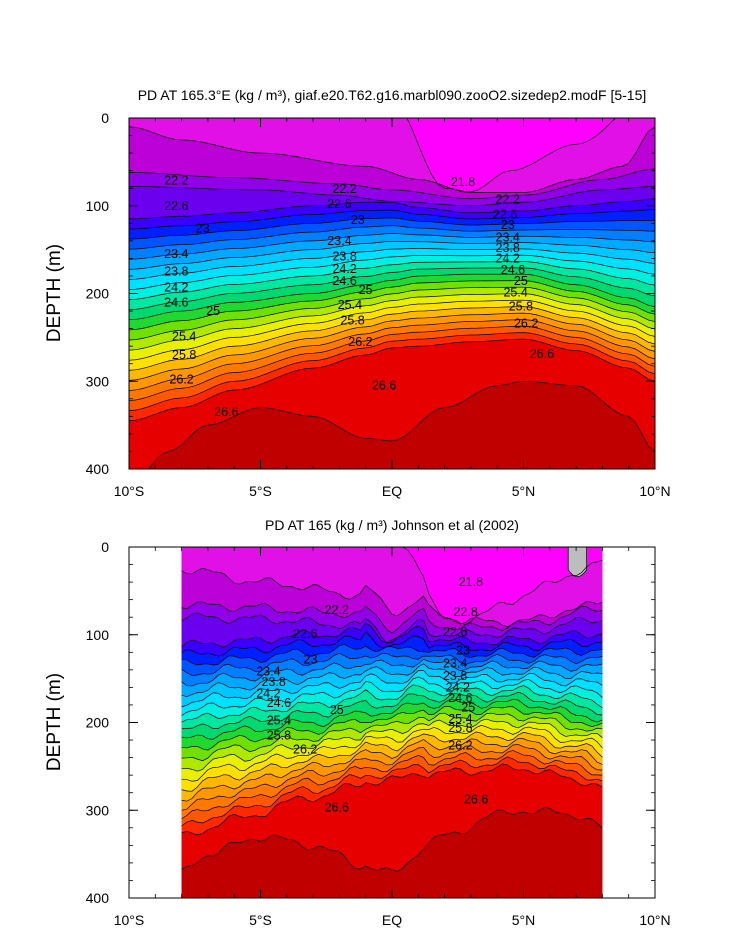 Image resolution: width=733 pixels, height=945 pixels. What do you see at coordinates (471, 582) in the screenshot?
I see `contour-label: 21.8` at bounding box center [471, 582].